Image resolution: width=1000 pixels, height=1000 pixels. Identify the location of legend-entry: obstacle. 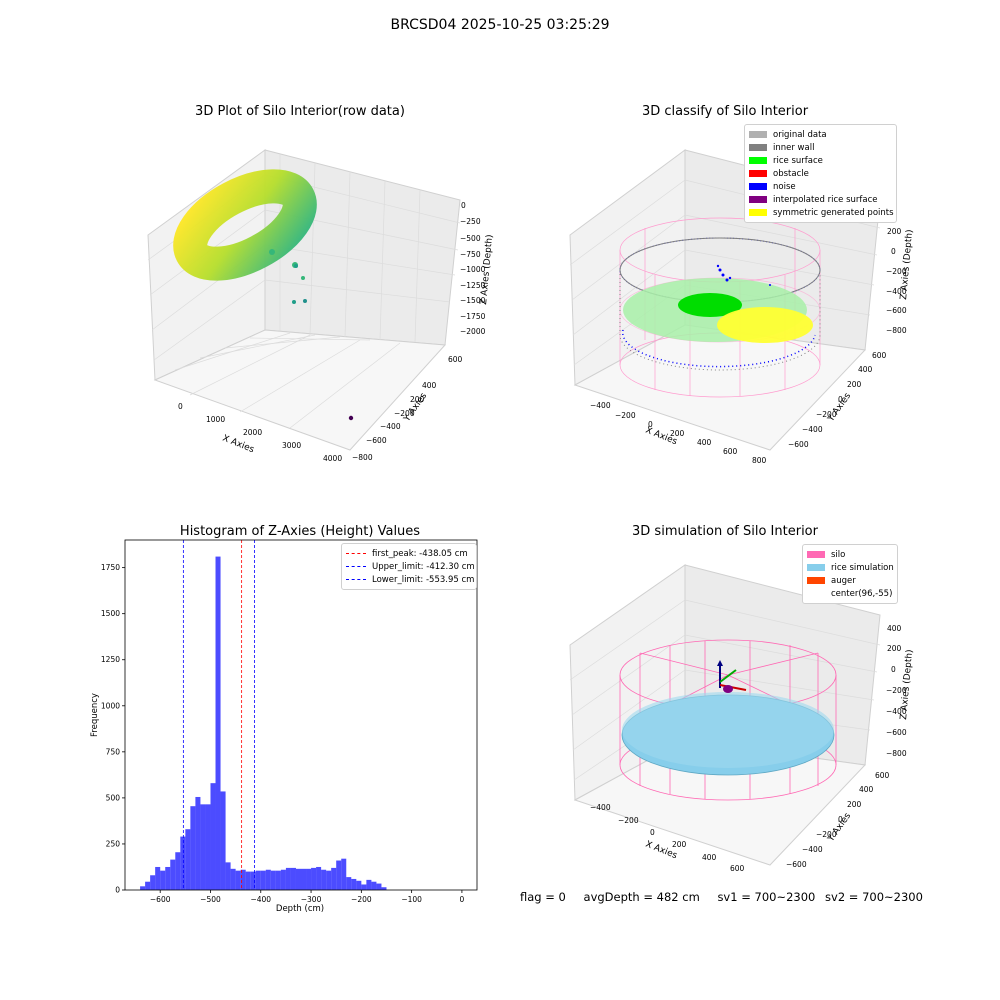
(820, 173).